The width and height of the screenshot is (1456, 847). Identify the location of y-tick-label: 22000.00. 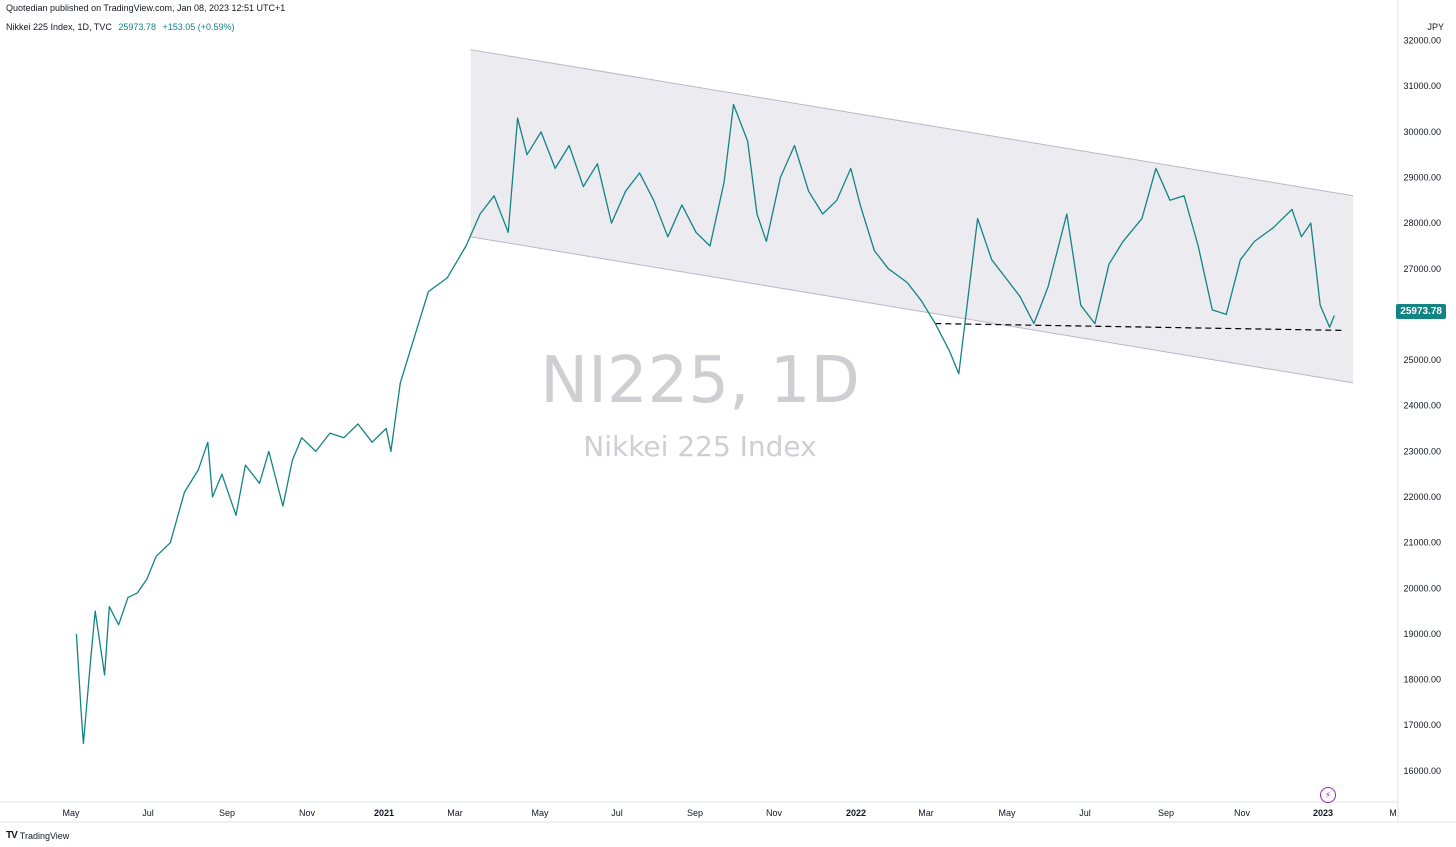
(1422, 497).